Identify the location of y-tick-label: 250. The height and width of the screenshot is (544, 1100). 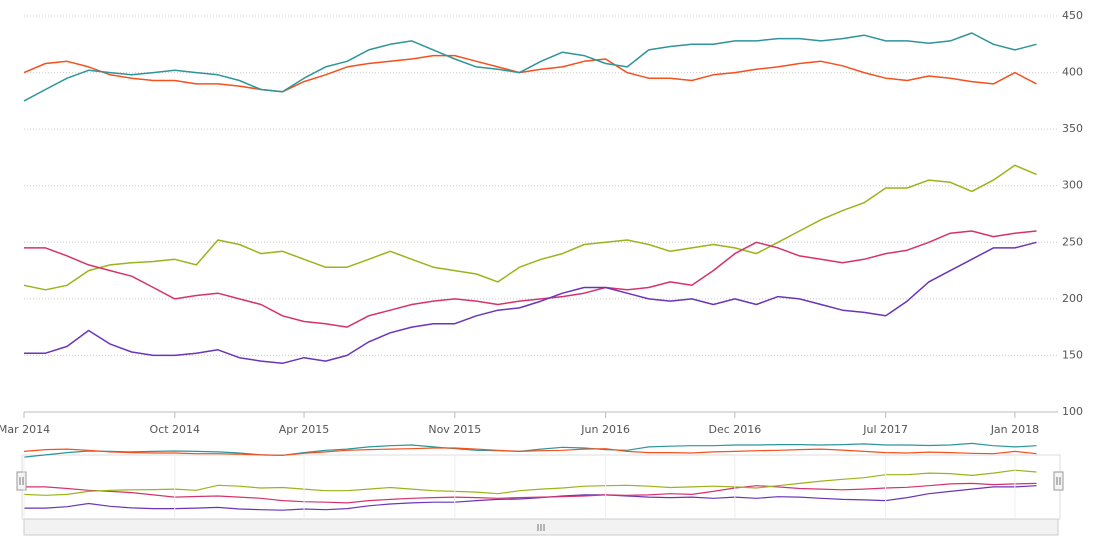
(1072, 241).